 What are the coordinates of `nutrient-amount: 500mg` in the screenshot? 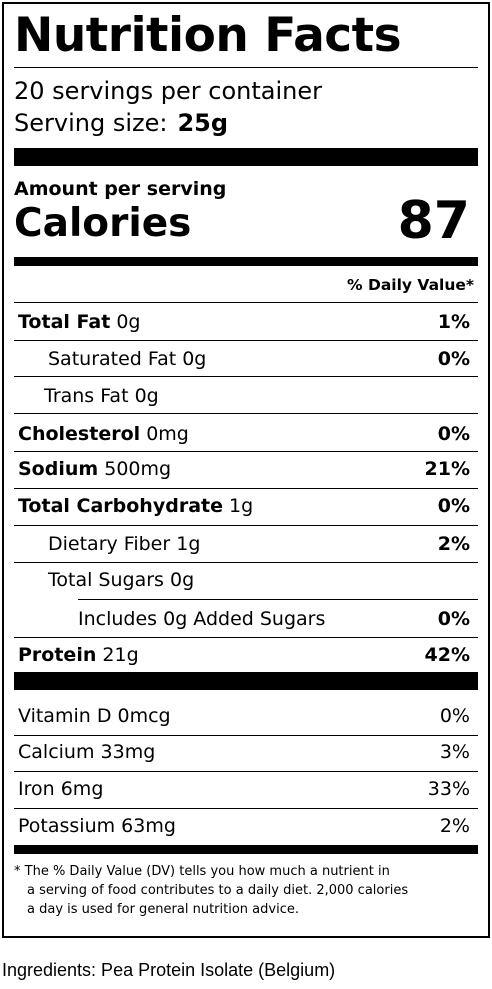 It's located at (138, 469).